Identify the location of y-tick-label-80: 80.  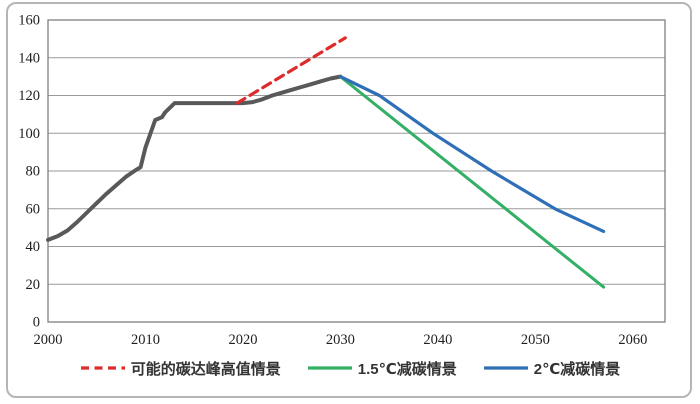
(33, 172).